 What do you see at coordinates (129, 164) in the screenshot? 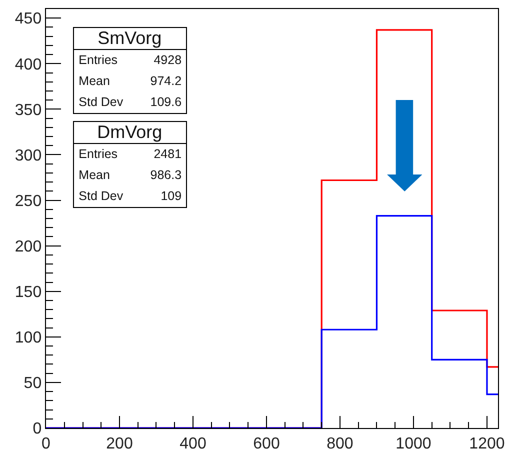
I see `stats-box: DmVorg Entries 2481 Mean 986.3 Std Dev 109` at bounding box center [129, 164].